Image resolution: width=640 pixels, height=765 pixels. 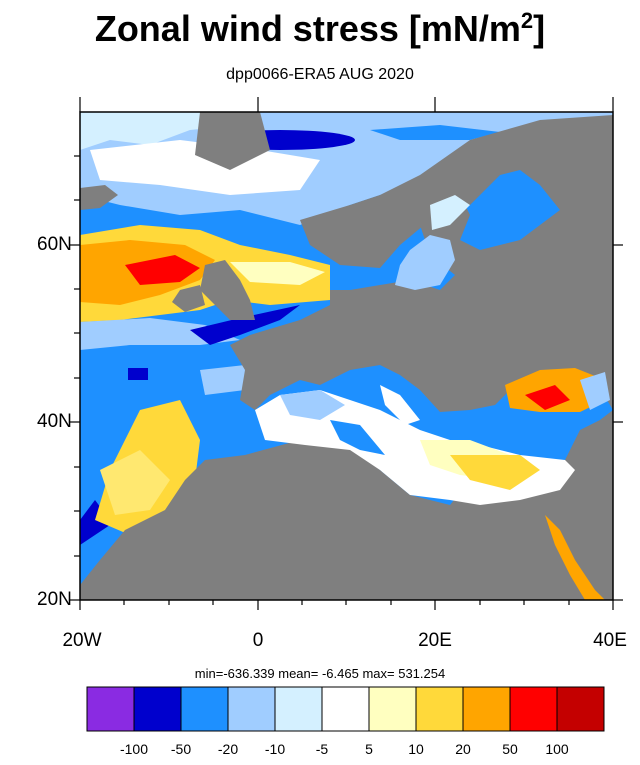 I want to click on colorbar-tick-label: 20, so click(x=463, y=749).